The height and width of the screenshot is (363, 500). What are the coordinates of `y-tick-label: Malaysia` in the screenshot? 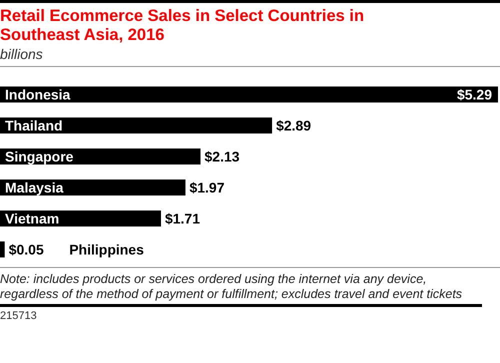 It's located at (34, 187).